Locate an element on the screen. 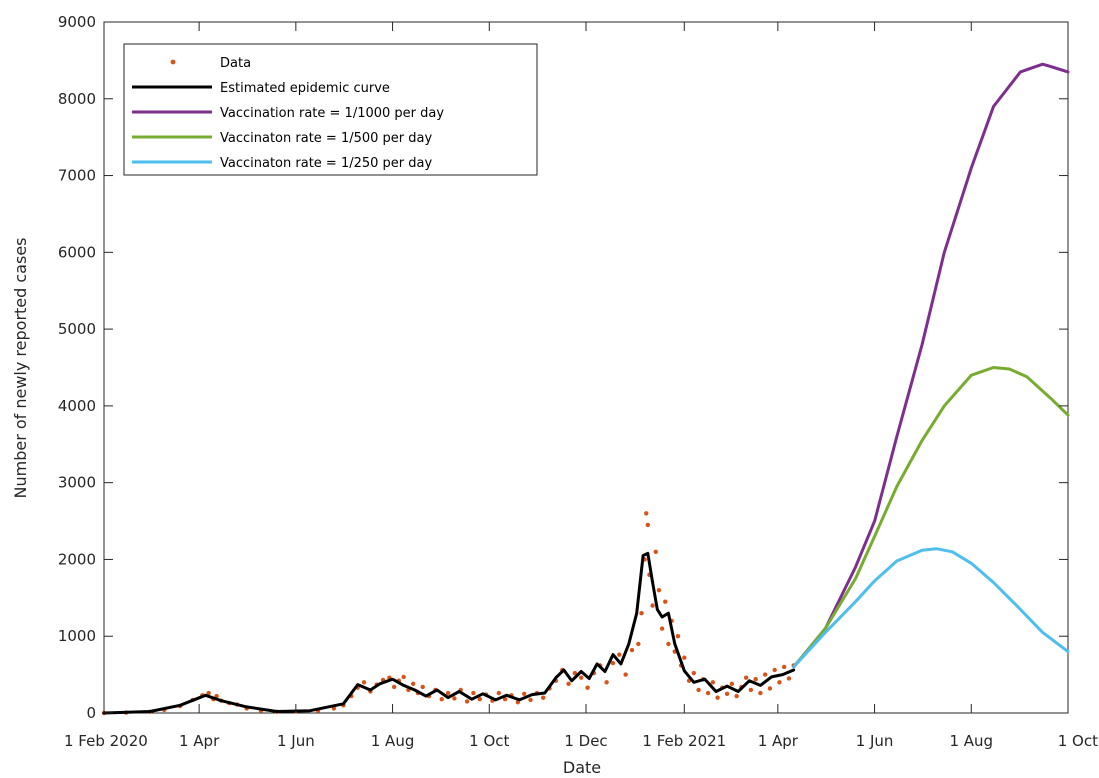 Image resolution: width=1099 pixels, height=778 pixels. x-tick-label: 1 Dec is located at coordinates (585, 741).